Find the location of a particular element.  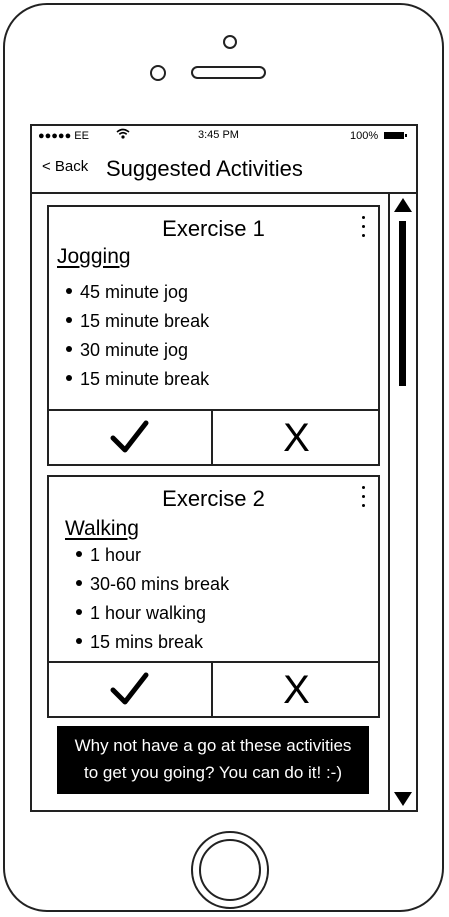

scrollbar is located at coordinates (402, 502).